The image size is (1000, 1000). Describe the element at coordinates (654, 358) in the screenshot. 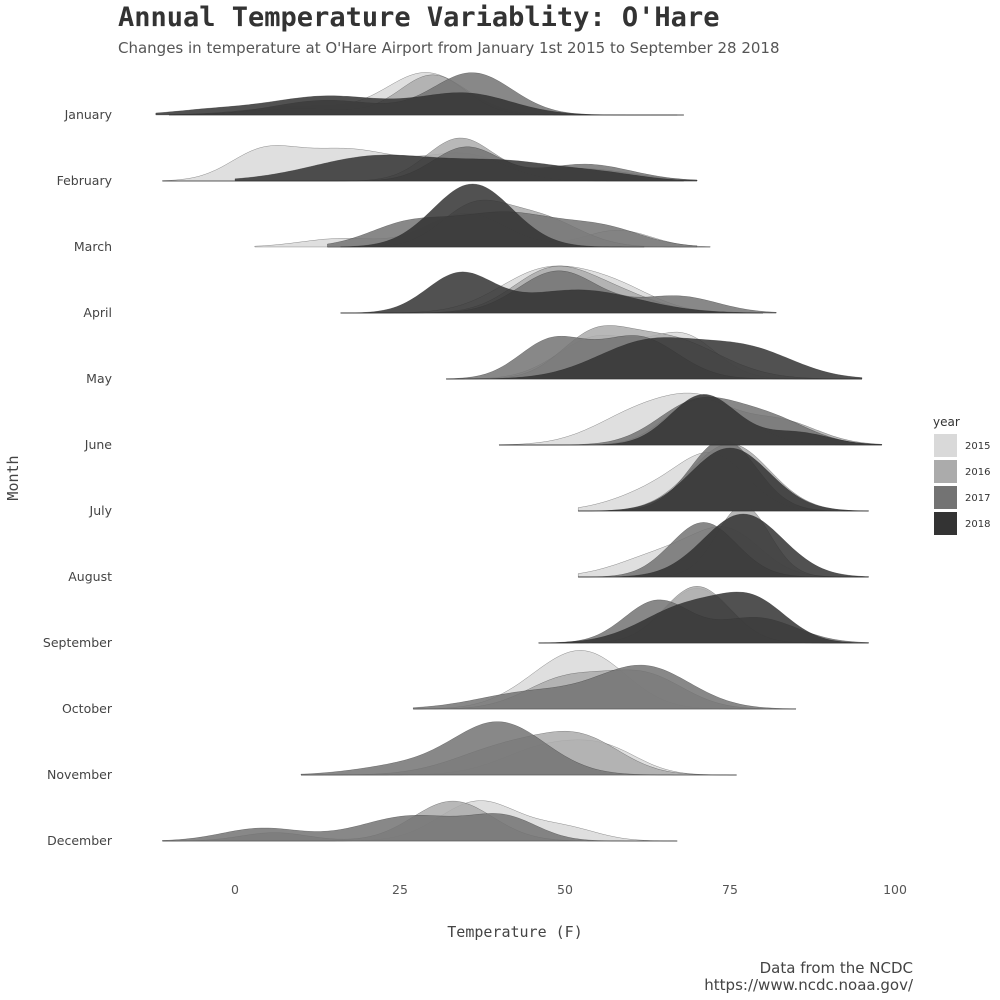

I see `density-may-2018` at that location.